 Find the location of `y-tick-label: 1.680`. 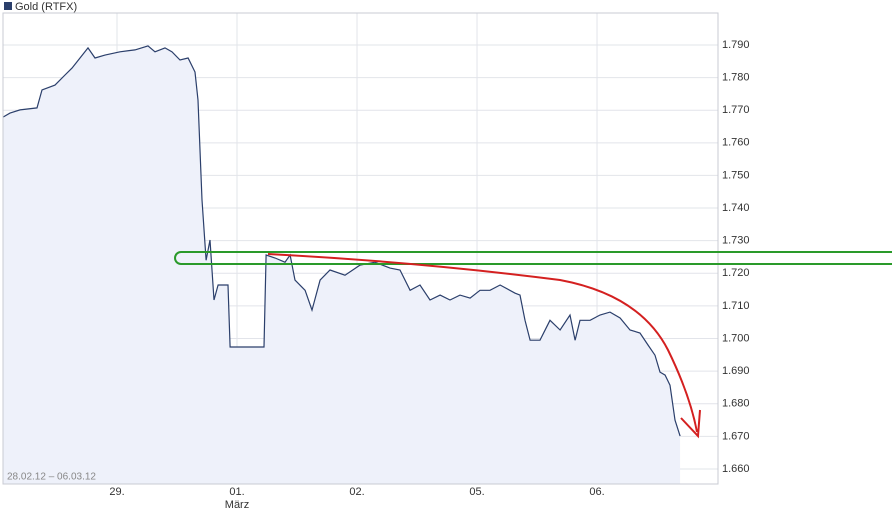

y-tick-label: 1.680 is located at coordinates (736, 404).